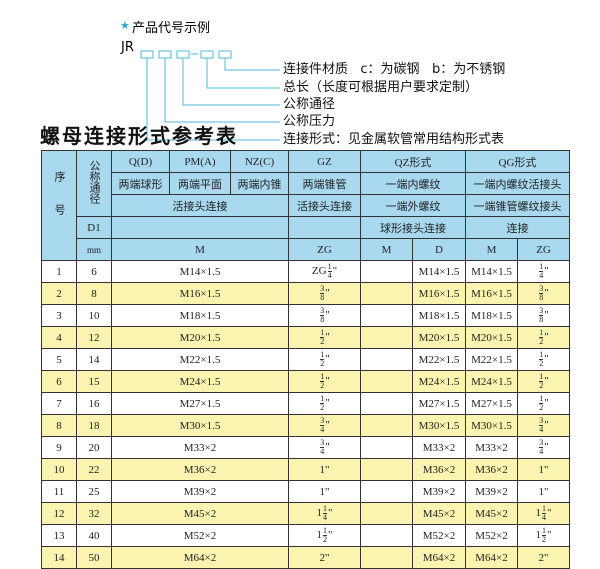 This screenshot has width=600, height=569. What do you see at coordinates (517, 227) in the screenshot?
I see `header-cell: 连接` at bounding box center [517, 227].